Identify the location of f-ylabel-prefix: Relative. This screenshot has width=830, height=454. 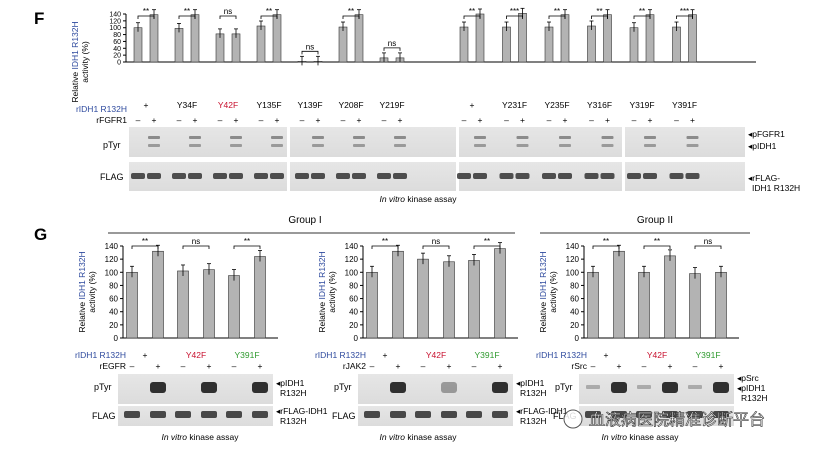
(75, 86).